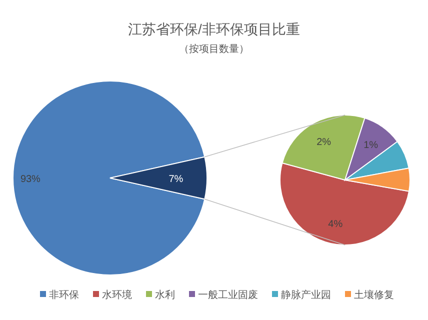 Image resolution: width=428 pixels, height=320 pixels. Describe the element at coordinates (117, 295) in the screenshot. I see `legend-label: 水环境` at that location.